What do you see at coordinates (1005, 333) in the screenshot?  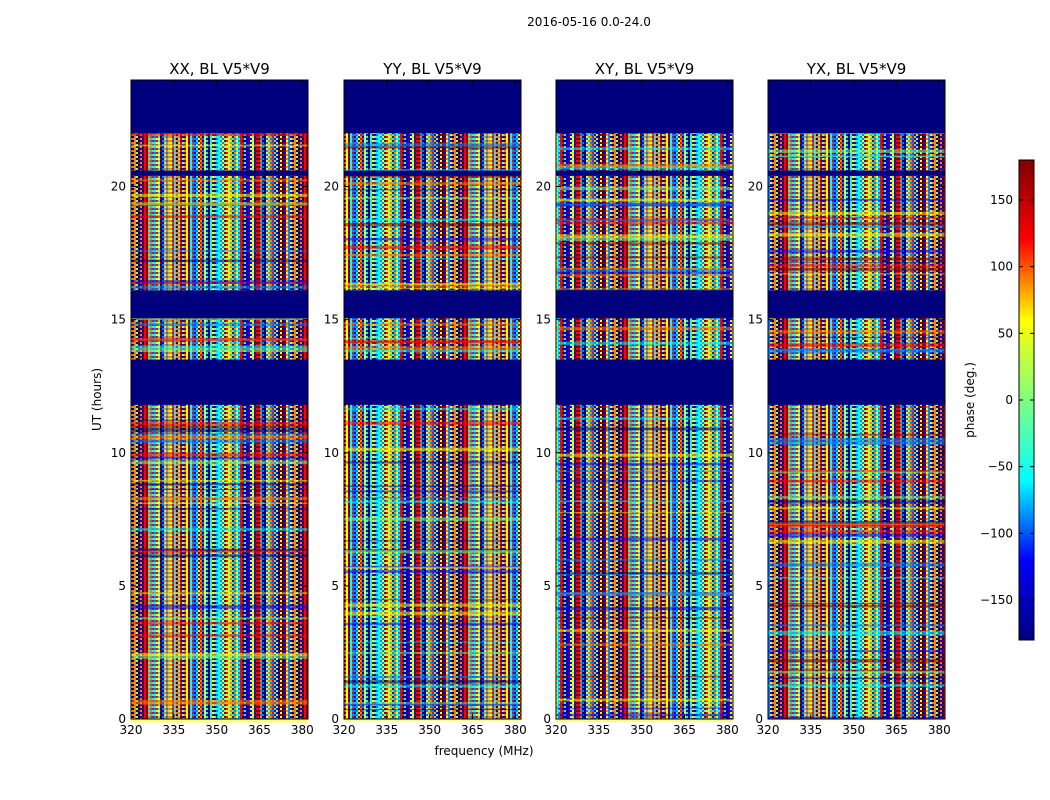 I see `colorbar-tick-label: 50` at bounding box center [1005, 333].